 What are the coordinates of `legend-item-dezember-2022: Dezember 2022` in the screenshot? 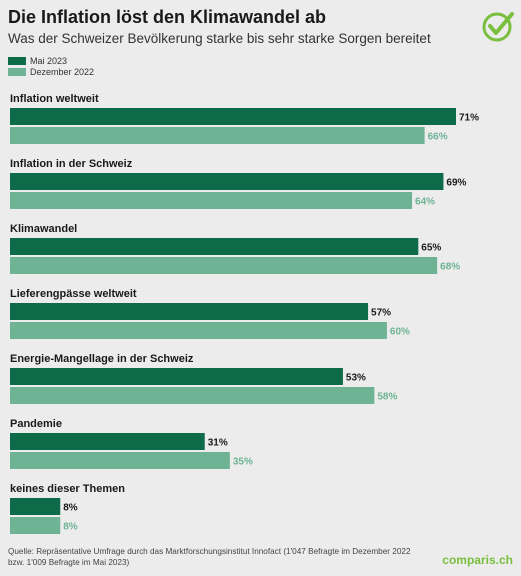 It's located at (51, 71).